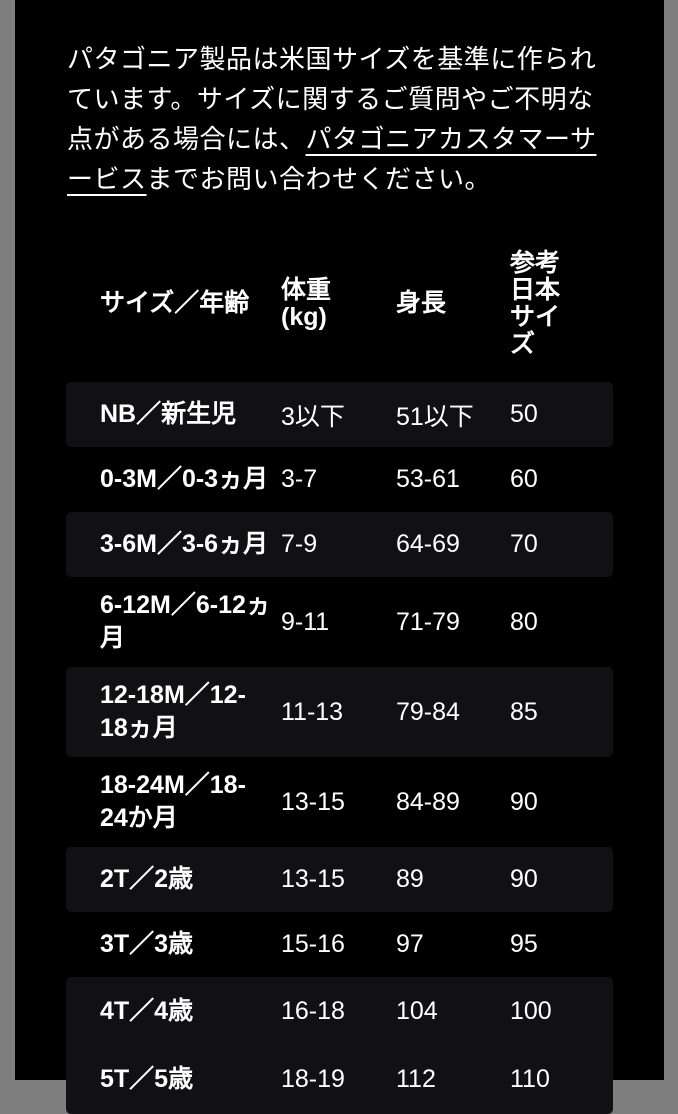  Describe the element at coordinates (531, 1010) in the screenshot. I see `cell-jp-size: 100` at that location.